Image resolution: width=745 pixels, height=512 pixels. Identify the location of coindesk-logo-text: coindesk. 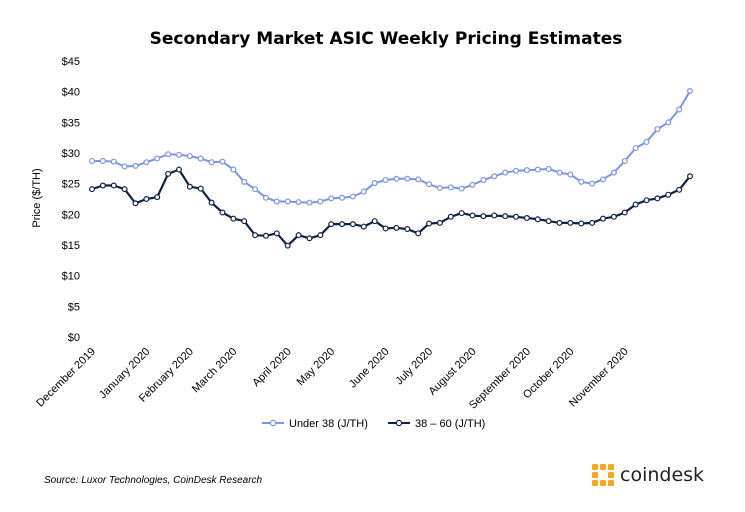
(662, 475).